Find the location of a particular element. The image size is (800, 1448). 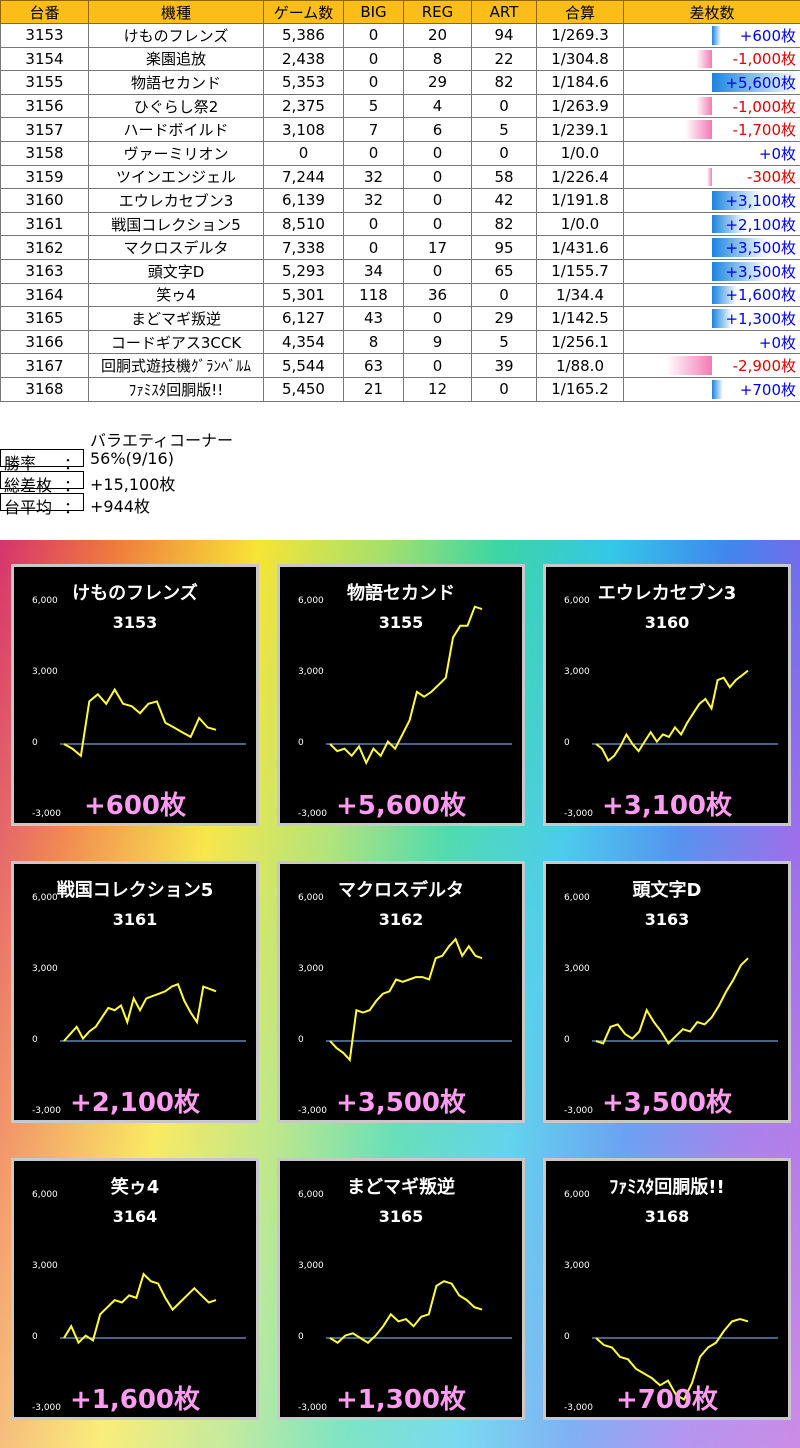

reg-count: 6 is located at coordinates (437, 129).